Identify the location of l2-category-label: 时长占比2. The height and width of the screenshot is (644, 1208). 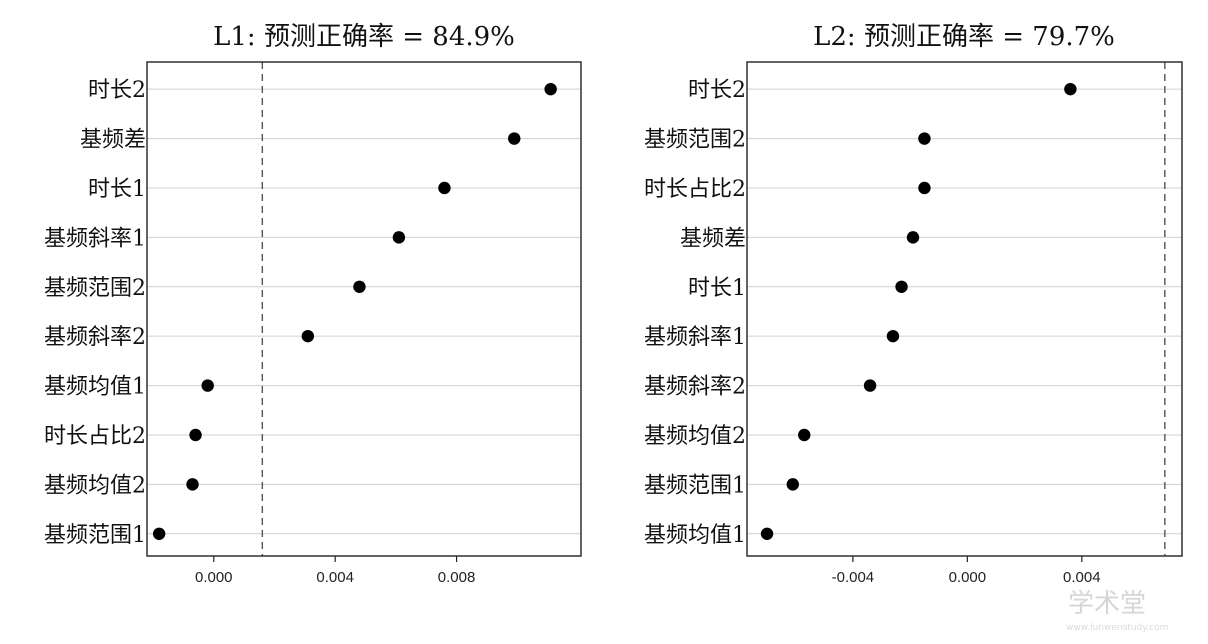
(695, 189).